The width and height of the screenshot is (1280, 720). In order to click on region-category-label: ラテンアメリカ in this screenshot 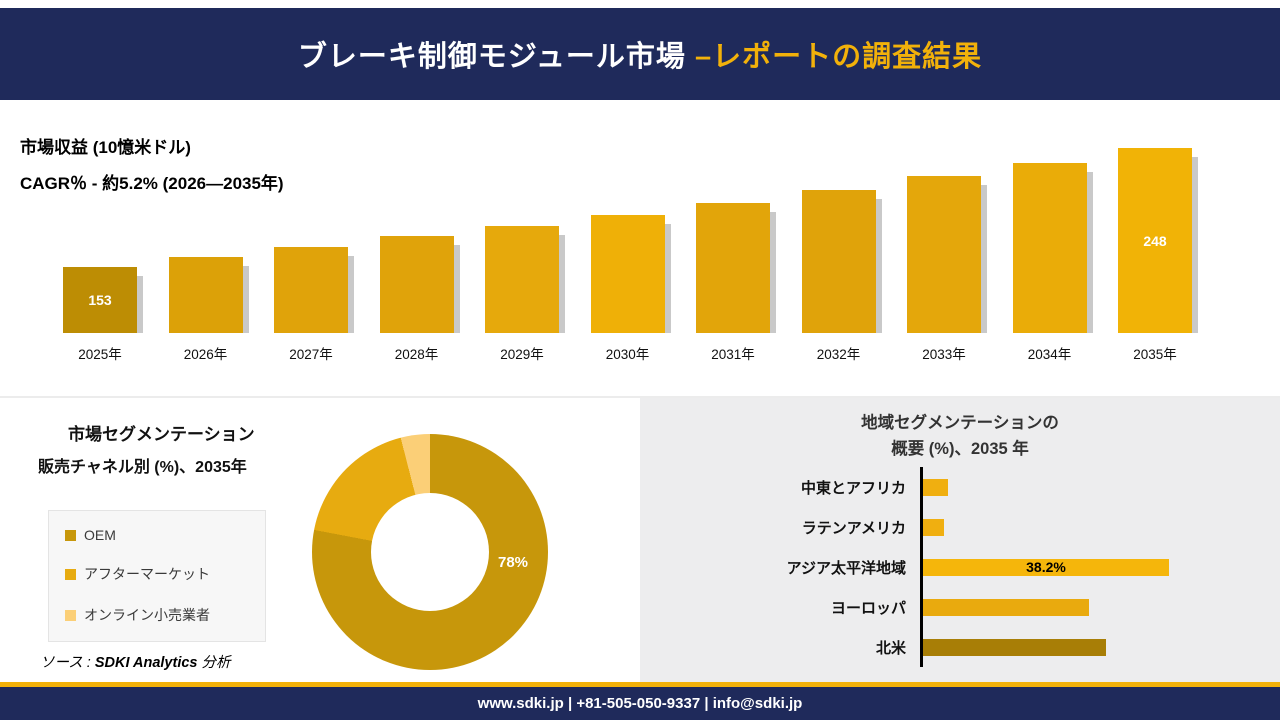, I will do `click(853, 528)`.